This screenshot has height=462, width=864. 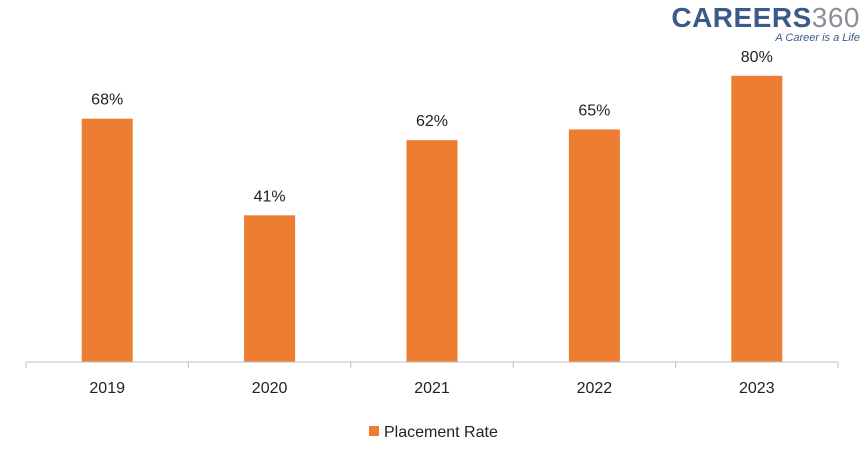 I want to click on data-label-2022: 65%, so click(x=594, y=110).